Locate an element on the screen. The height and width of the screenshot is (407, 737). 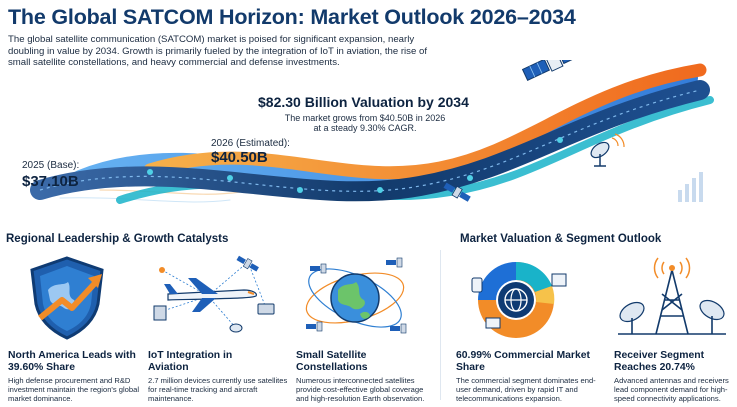
satellite-dish-icon is located at coordinates (607, 150).